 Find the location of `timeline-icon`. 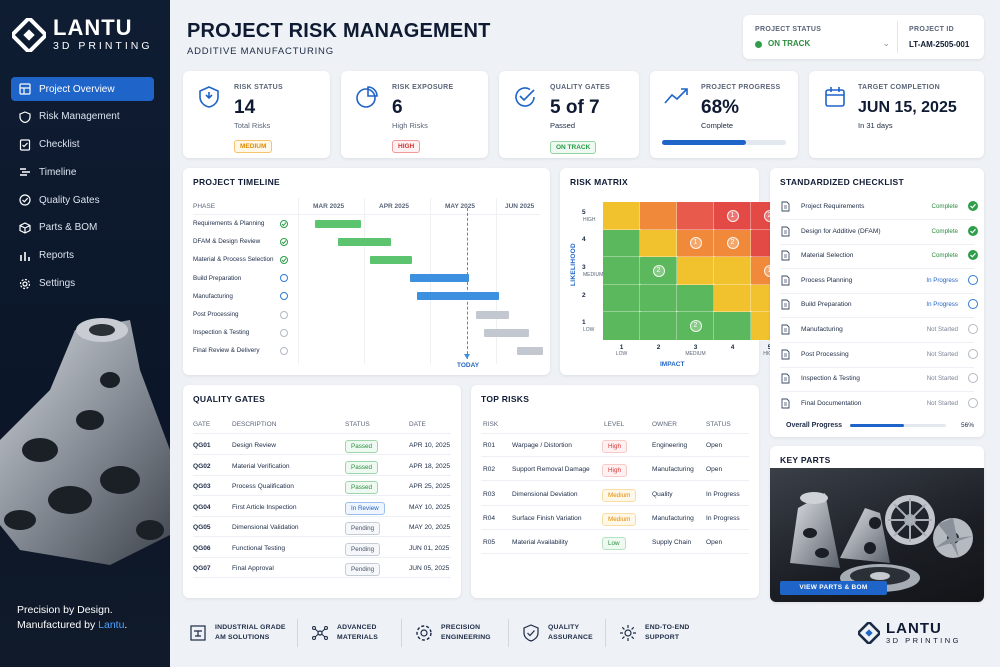

timeline-icon is located at coordinates (25, 172).